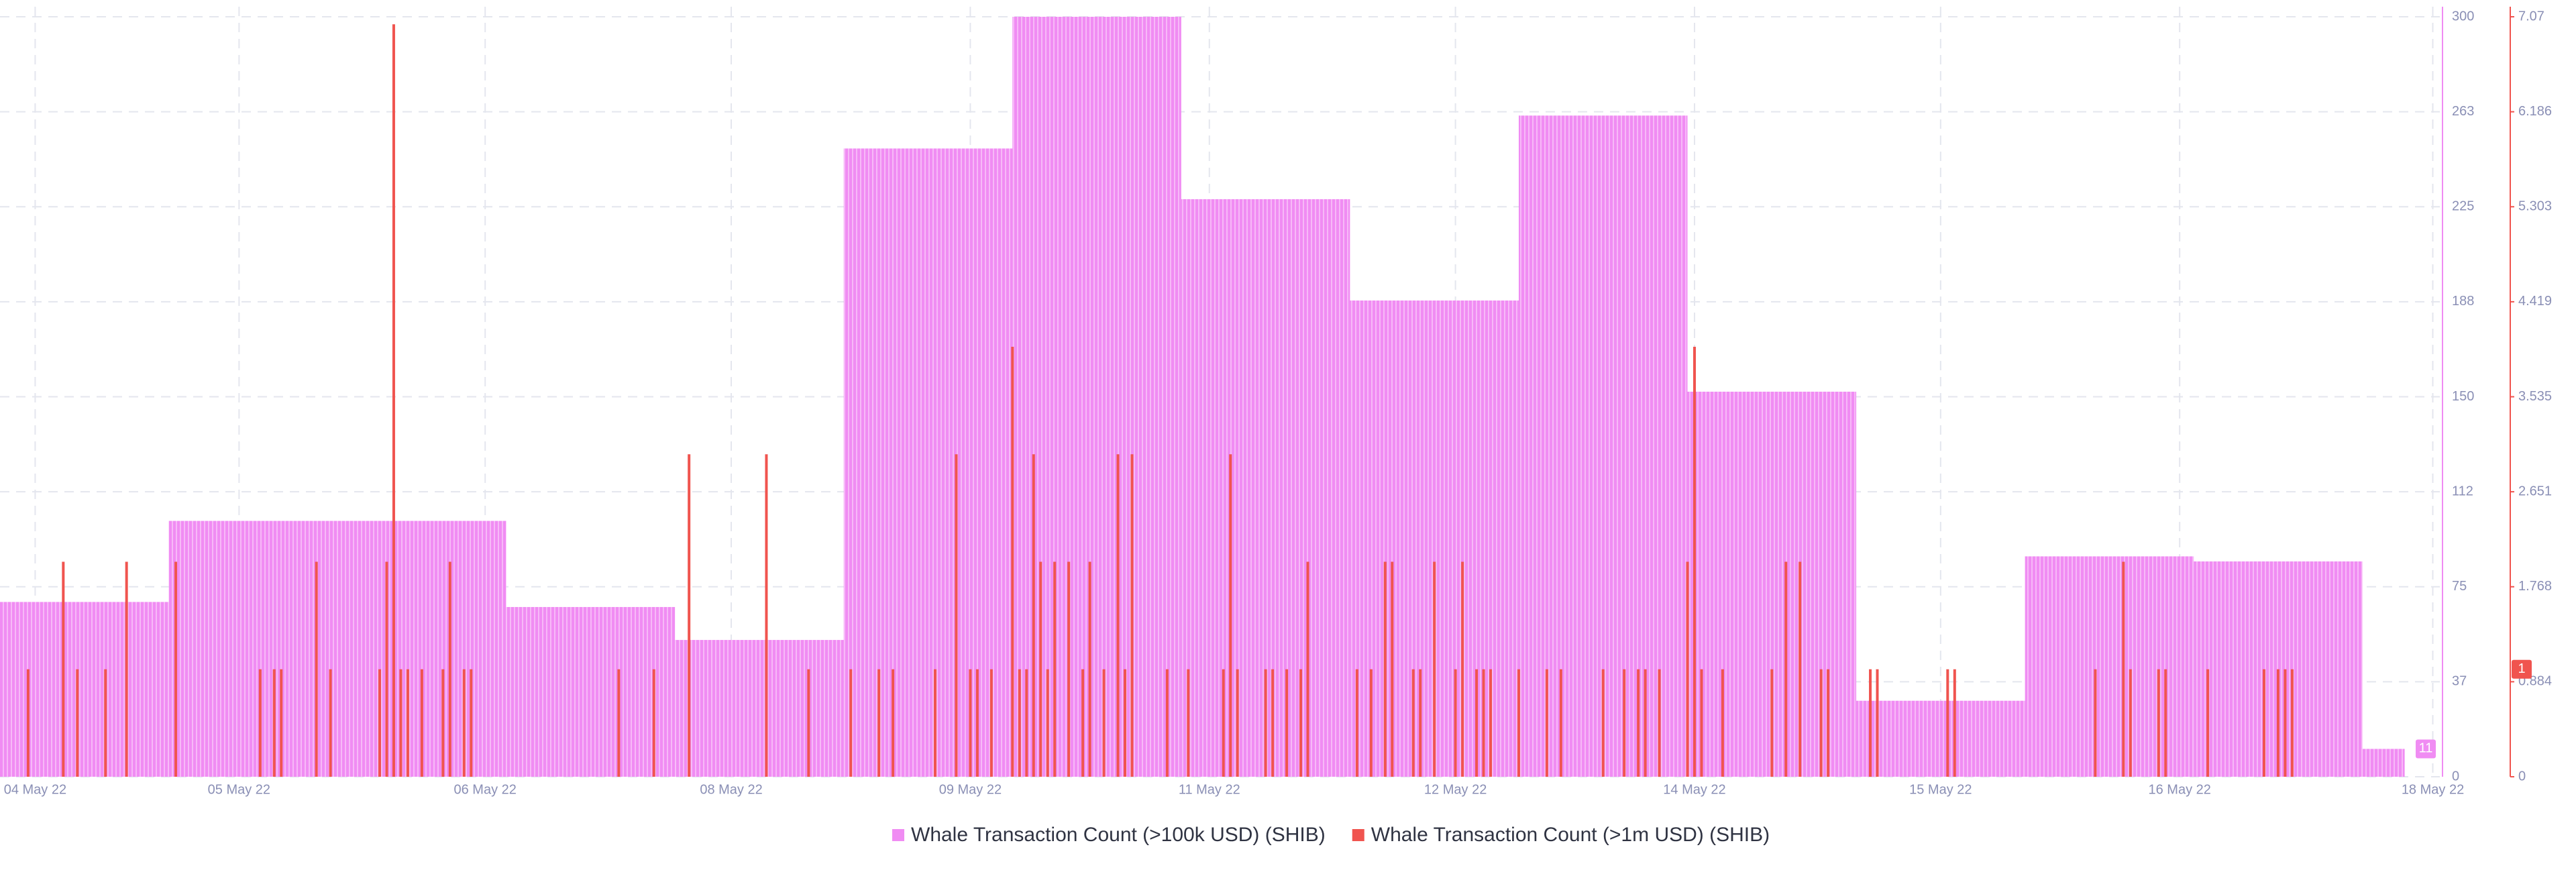  Describe the element at coordinates (2463, 206) in the screenshot. I see `y-tick-label: 225` at that location.